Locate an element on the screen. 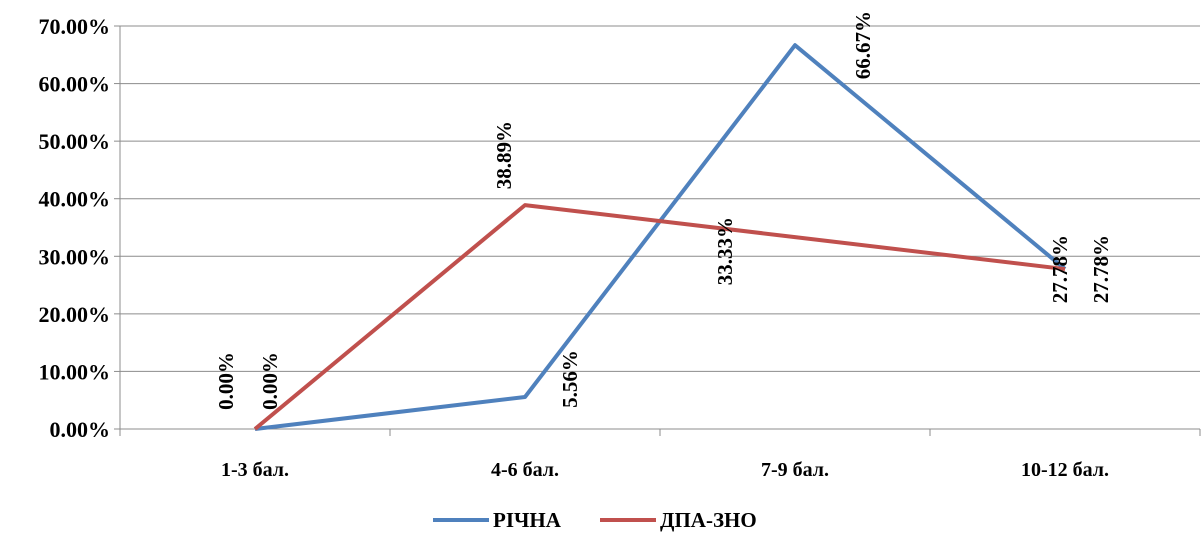 The width and height of the screenshot is (1203, 549). y-tick-label: 60.00% is located at coordinates (75, 84).